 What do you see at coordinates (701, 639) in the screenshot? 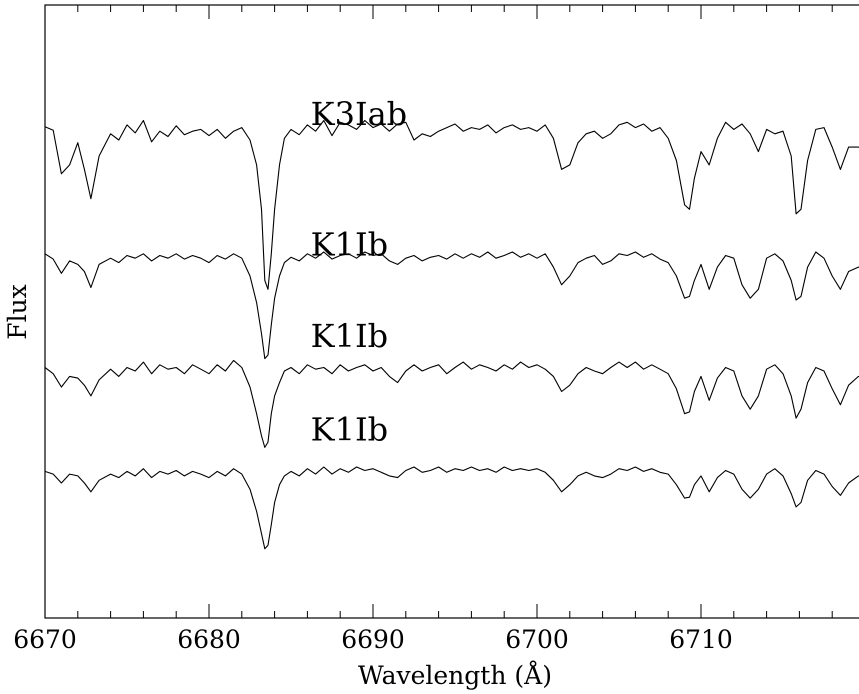
I see `x-tick-label: 6710` at bounding box center [701, 639].